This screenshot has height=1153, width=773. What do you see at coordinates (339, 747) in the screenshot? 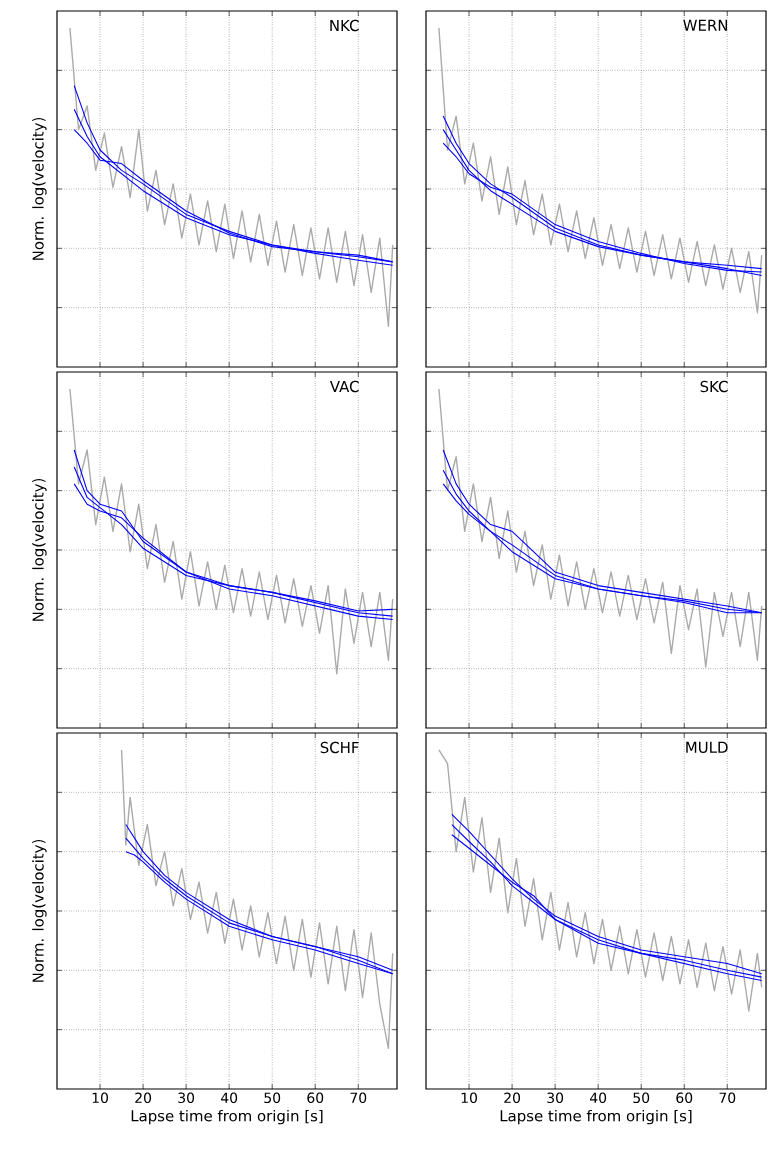
I see `chart-title: SCHF` at bounding box center [339, 747].